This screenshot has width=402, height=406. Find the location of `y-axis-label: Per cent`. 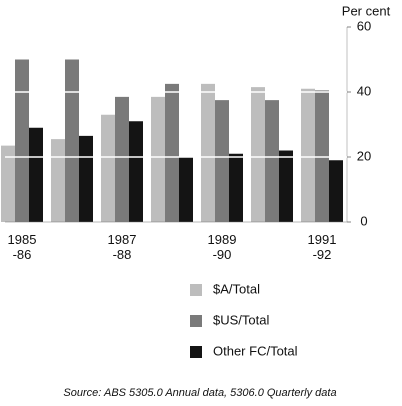

y-axis-label: Per cent is located at coordinates (366, 10).